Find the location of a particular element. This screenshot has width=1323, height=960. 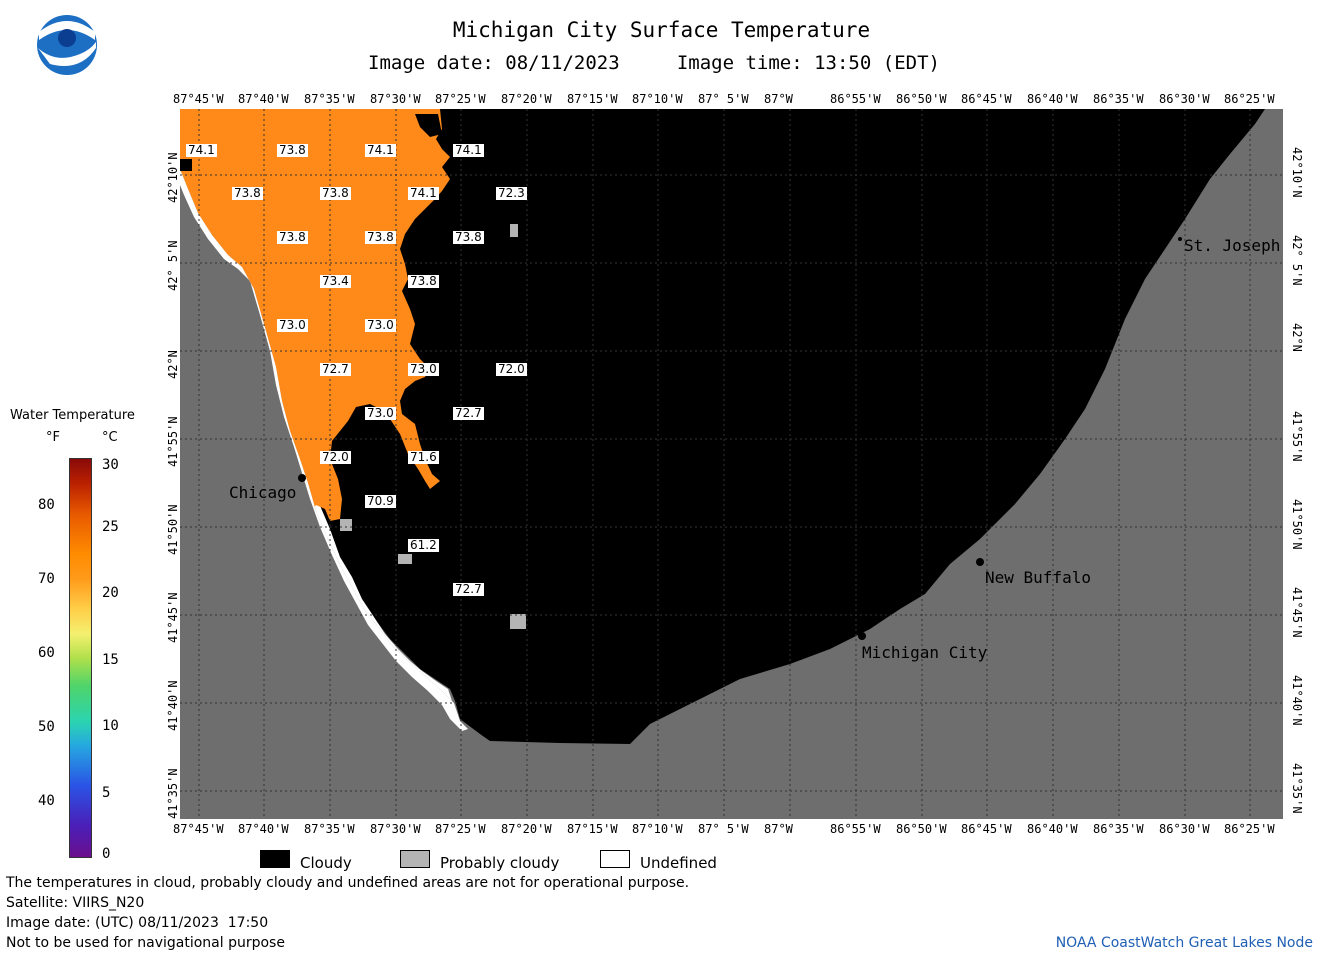

latitude-label: 42° 5'N is located at coordinates (1297, 260).